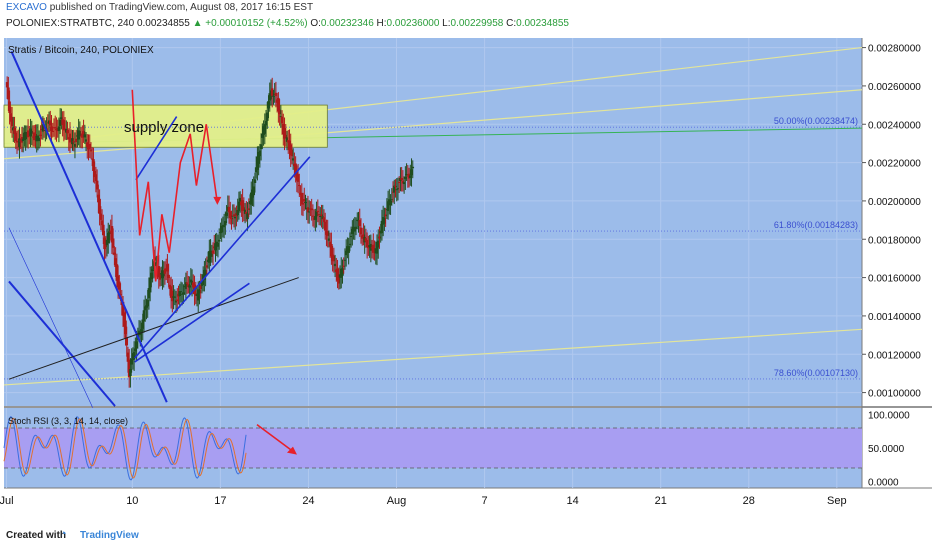  I want to click on y-tick-label: 0.00260000, so click(894, 87).